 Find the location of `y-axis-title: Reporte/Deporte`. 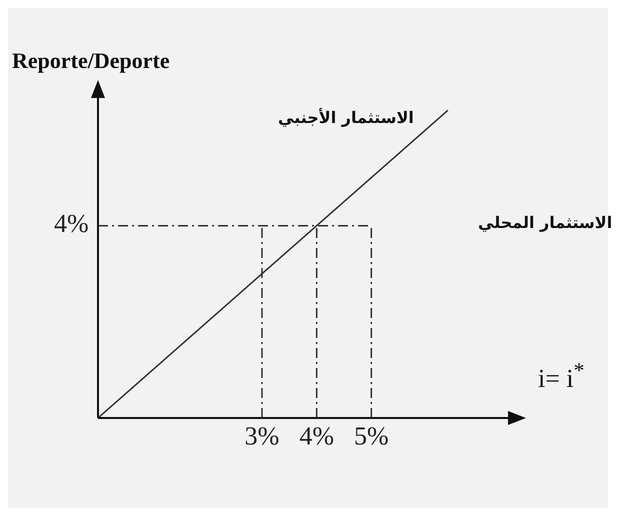

y-axis-title: Reporte/Deporte is located at coordinates (91, 60).